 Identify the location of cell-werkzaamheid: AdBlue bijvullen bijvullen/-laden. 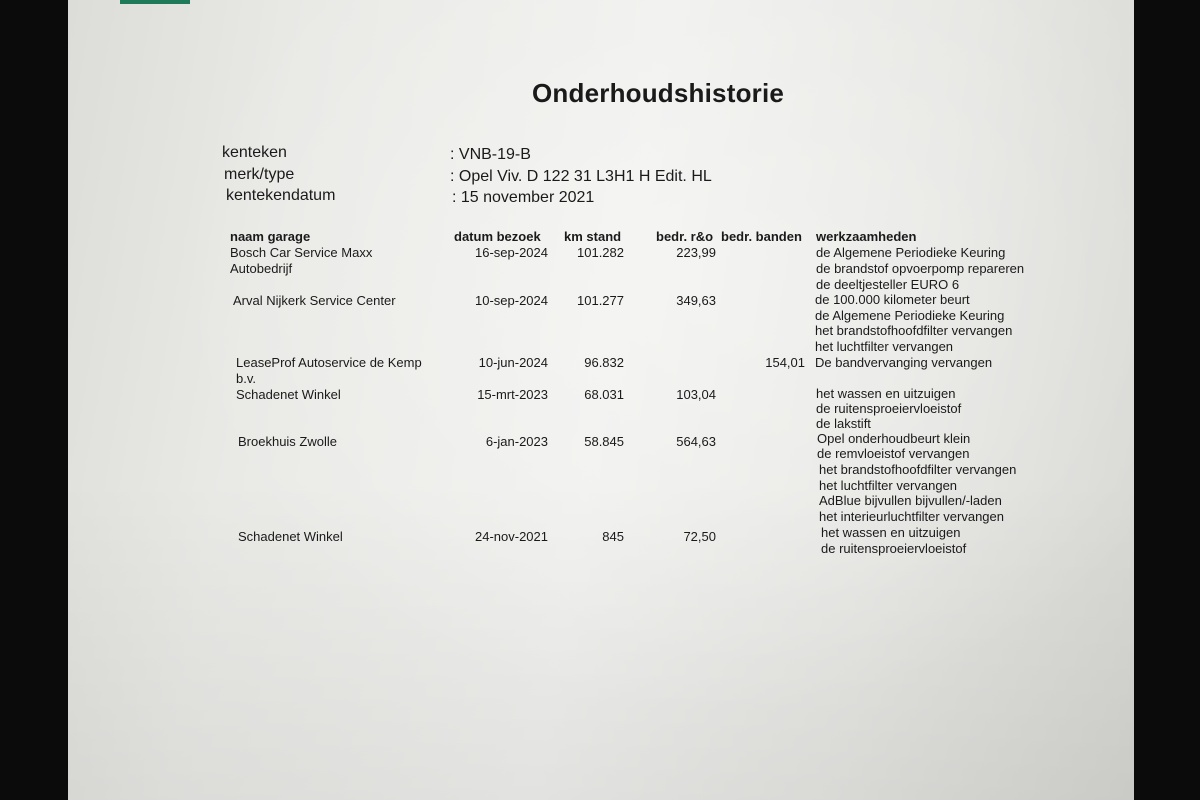
(910, 500).